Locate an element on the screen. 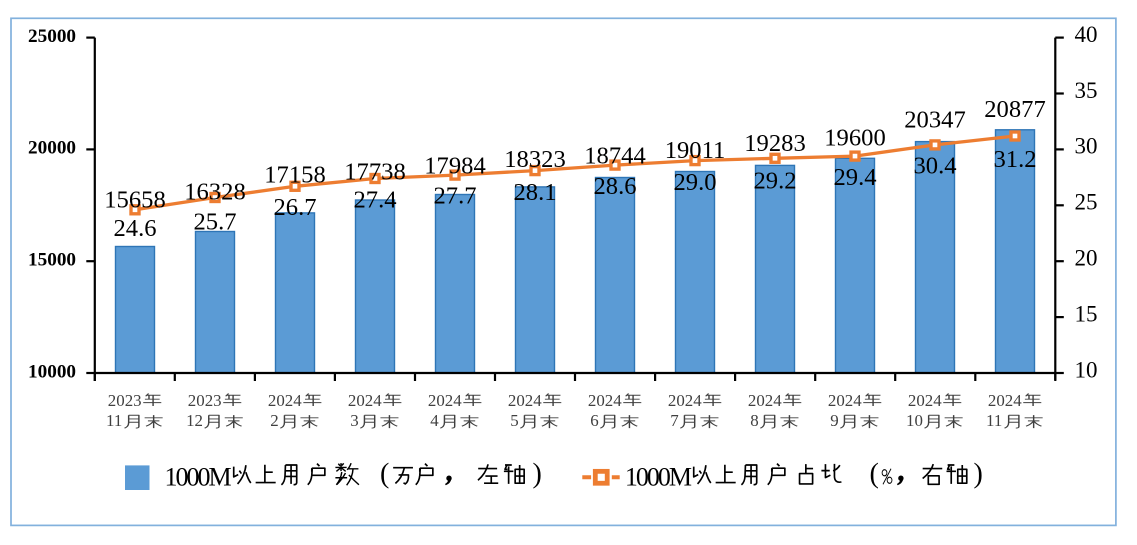  svg-text: 17158 is located at coordinates (294, 175).